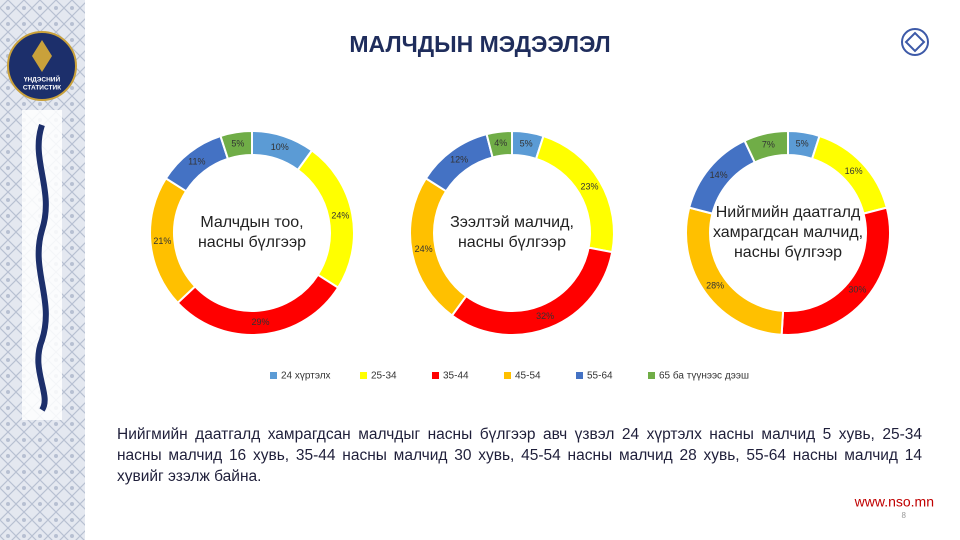 Image resolution: width=960 pixels, height=540 pixels. Describe the element at coordinates (306, 376) in the screenshot. I see `legend-label: 24 хүртэлх` at that location.